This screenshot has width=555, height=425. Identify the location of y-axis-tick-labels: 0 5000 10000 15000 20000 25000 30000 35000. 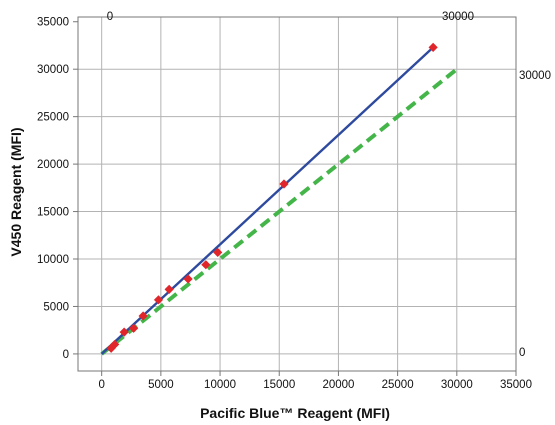
(53, 189).